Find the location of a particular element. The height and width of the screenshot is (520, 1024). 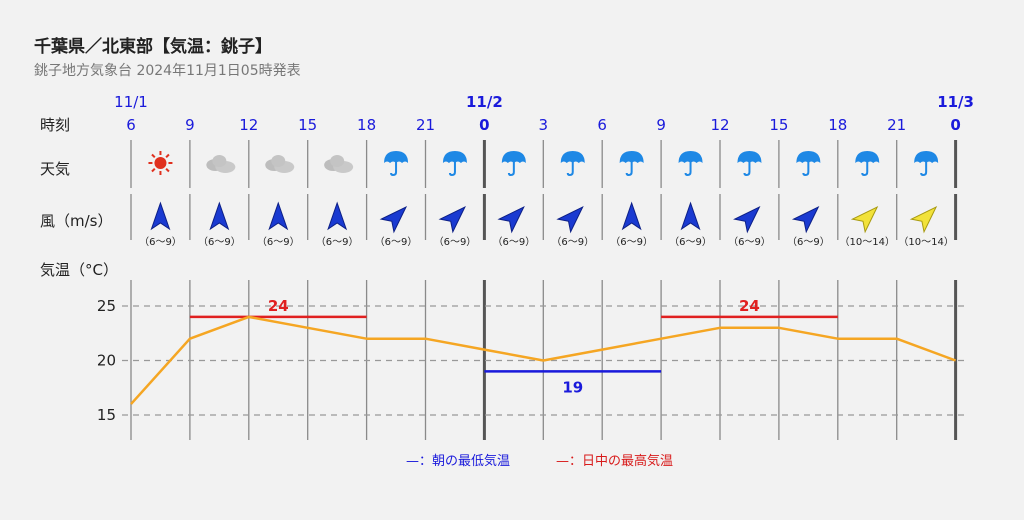

weather-row-label: 天気 is located at coordinates (55, 169).